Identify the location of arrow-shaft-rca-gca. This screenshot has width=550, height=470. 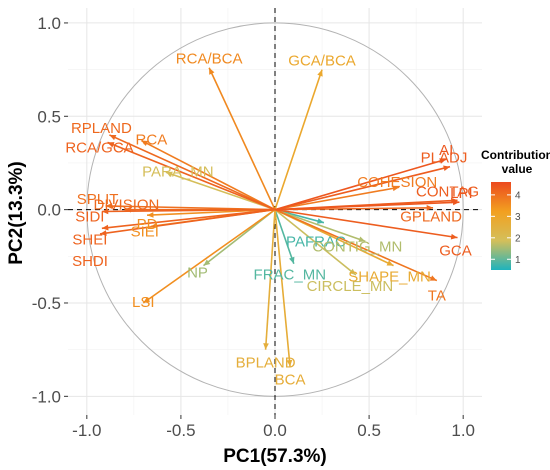
(191, 176).